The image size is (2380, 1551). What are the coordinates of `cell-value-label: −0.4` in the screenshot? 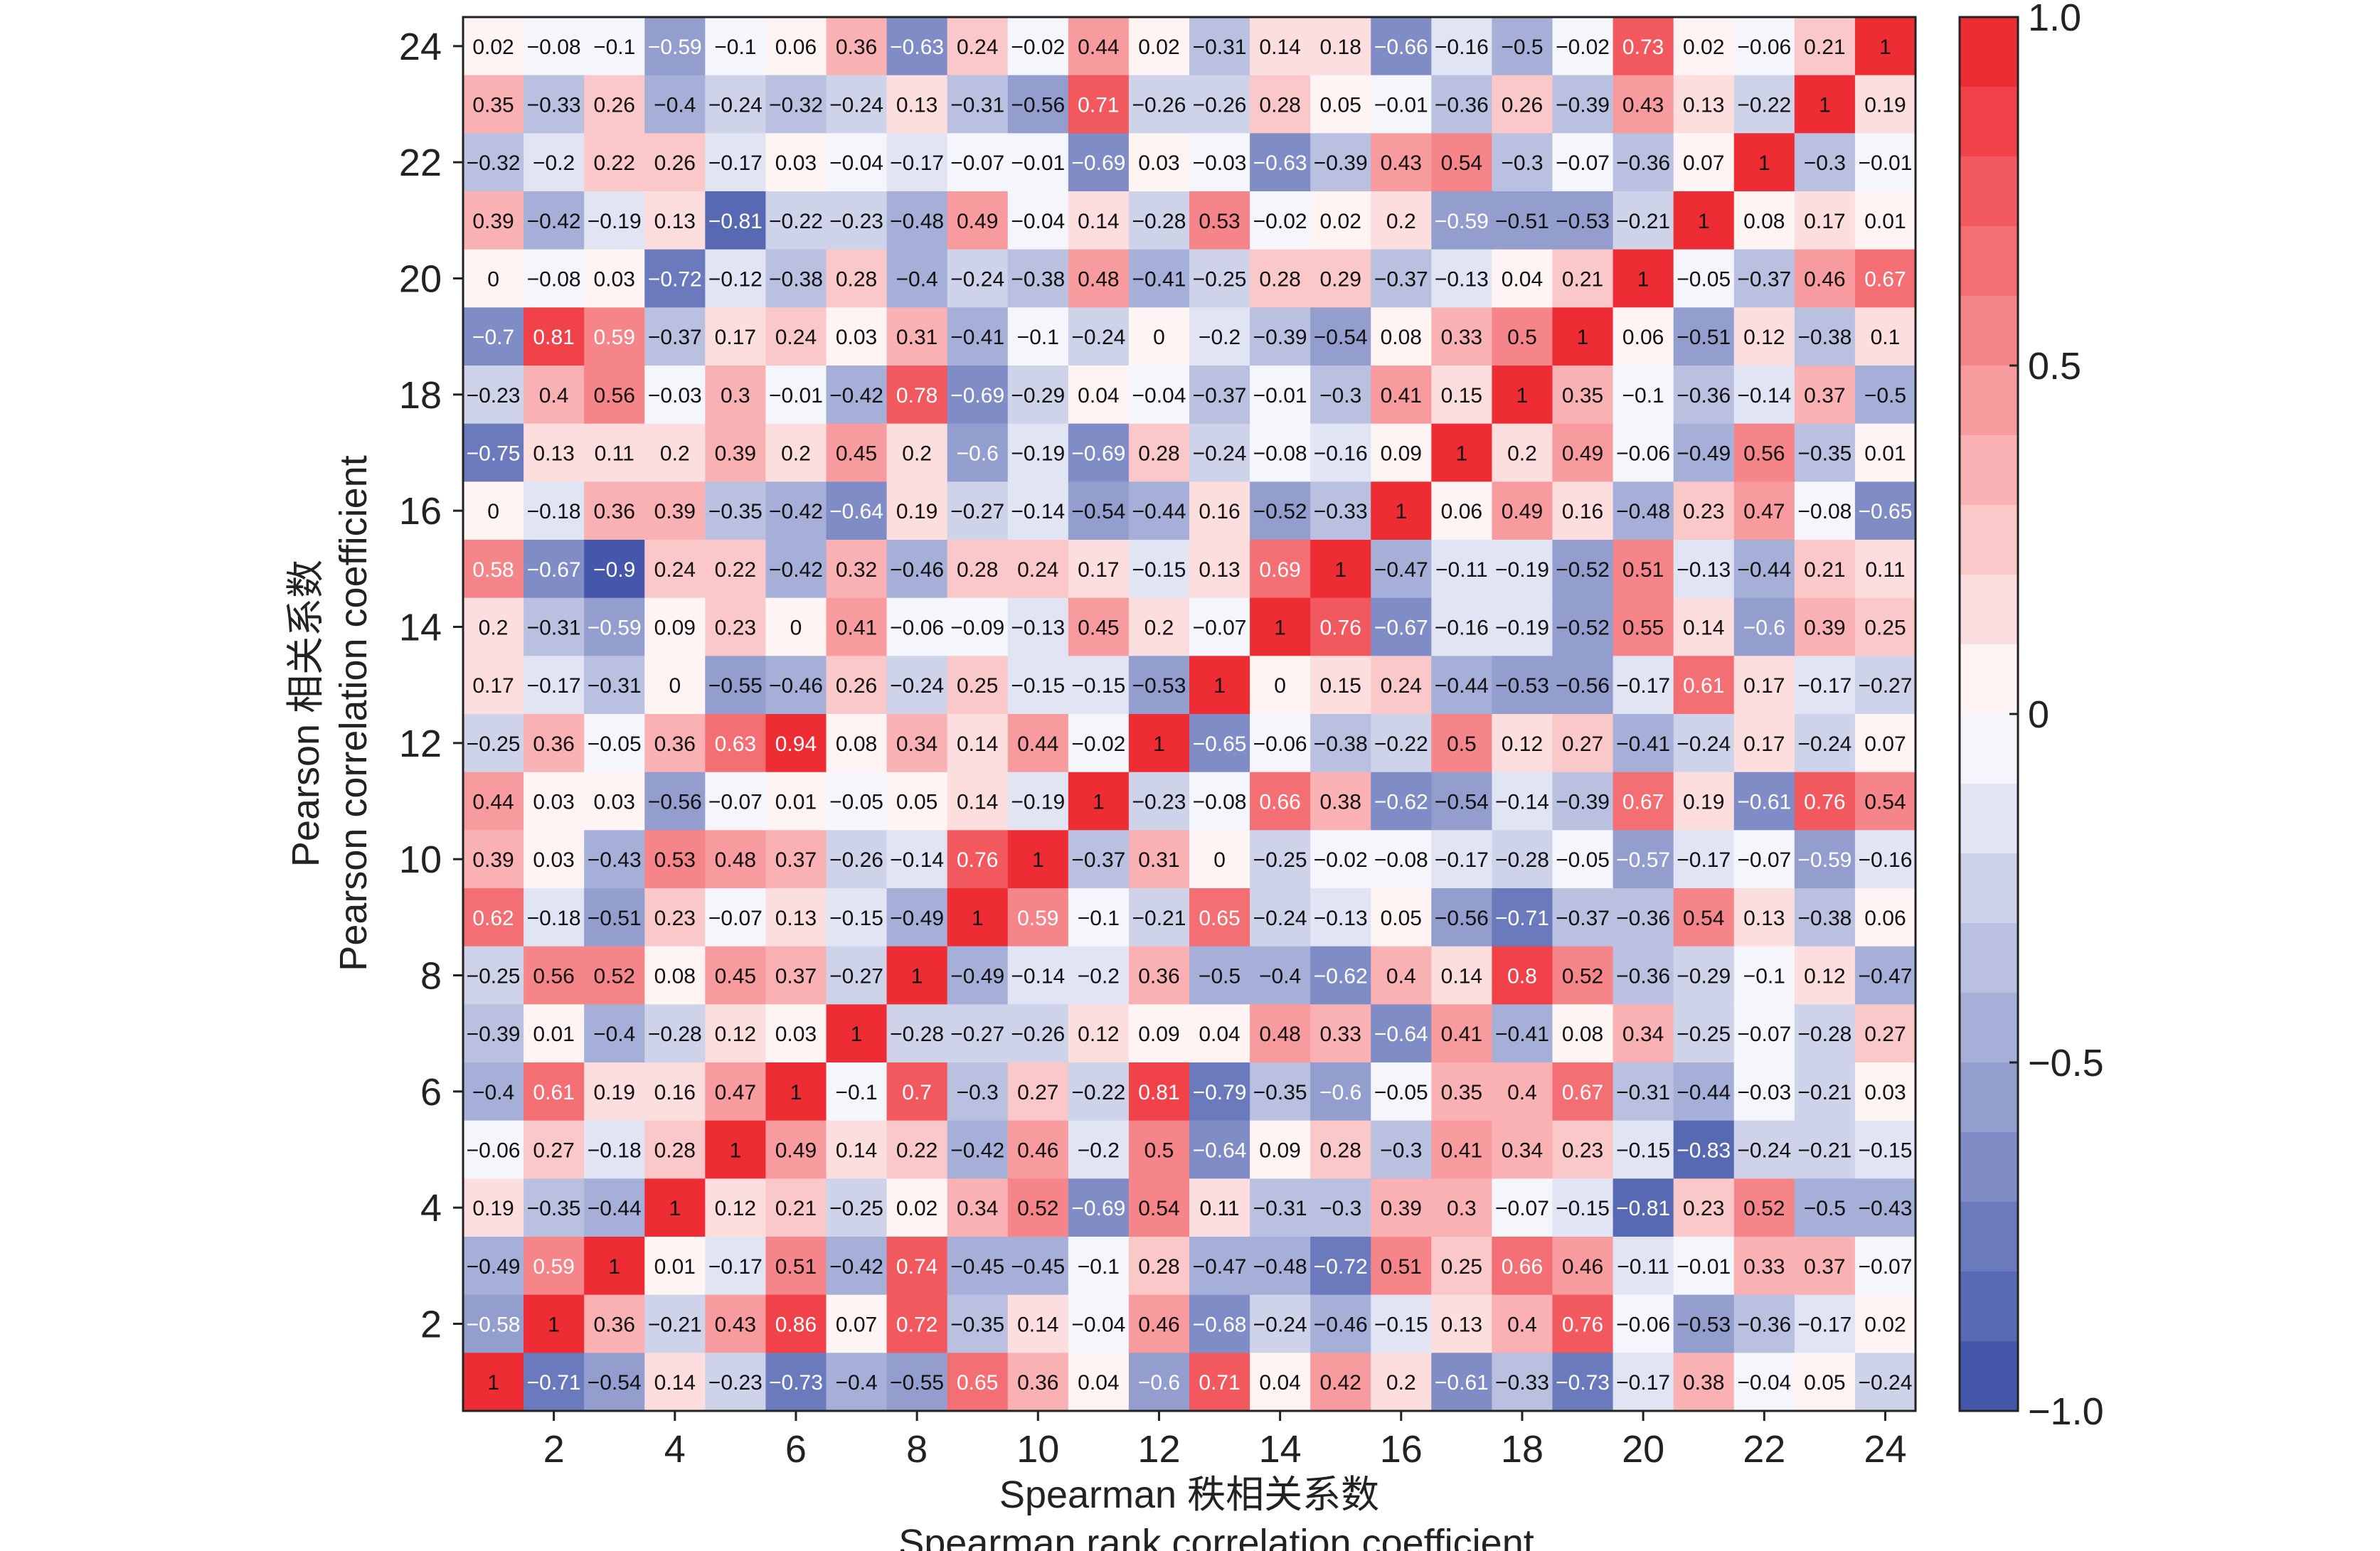 It's located at (1280, 976).